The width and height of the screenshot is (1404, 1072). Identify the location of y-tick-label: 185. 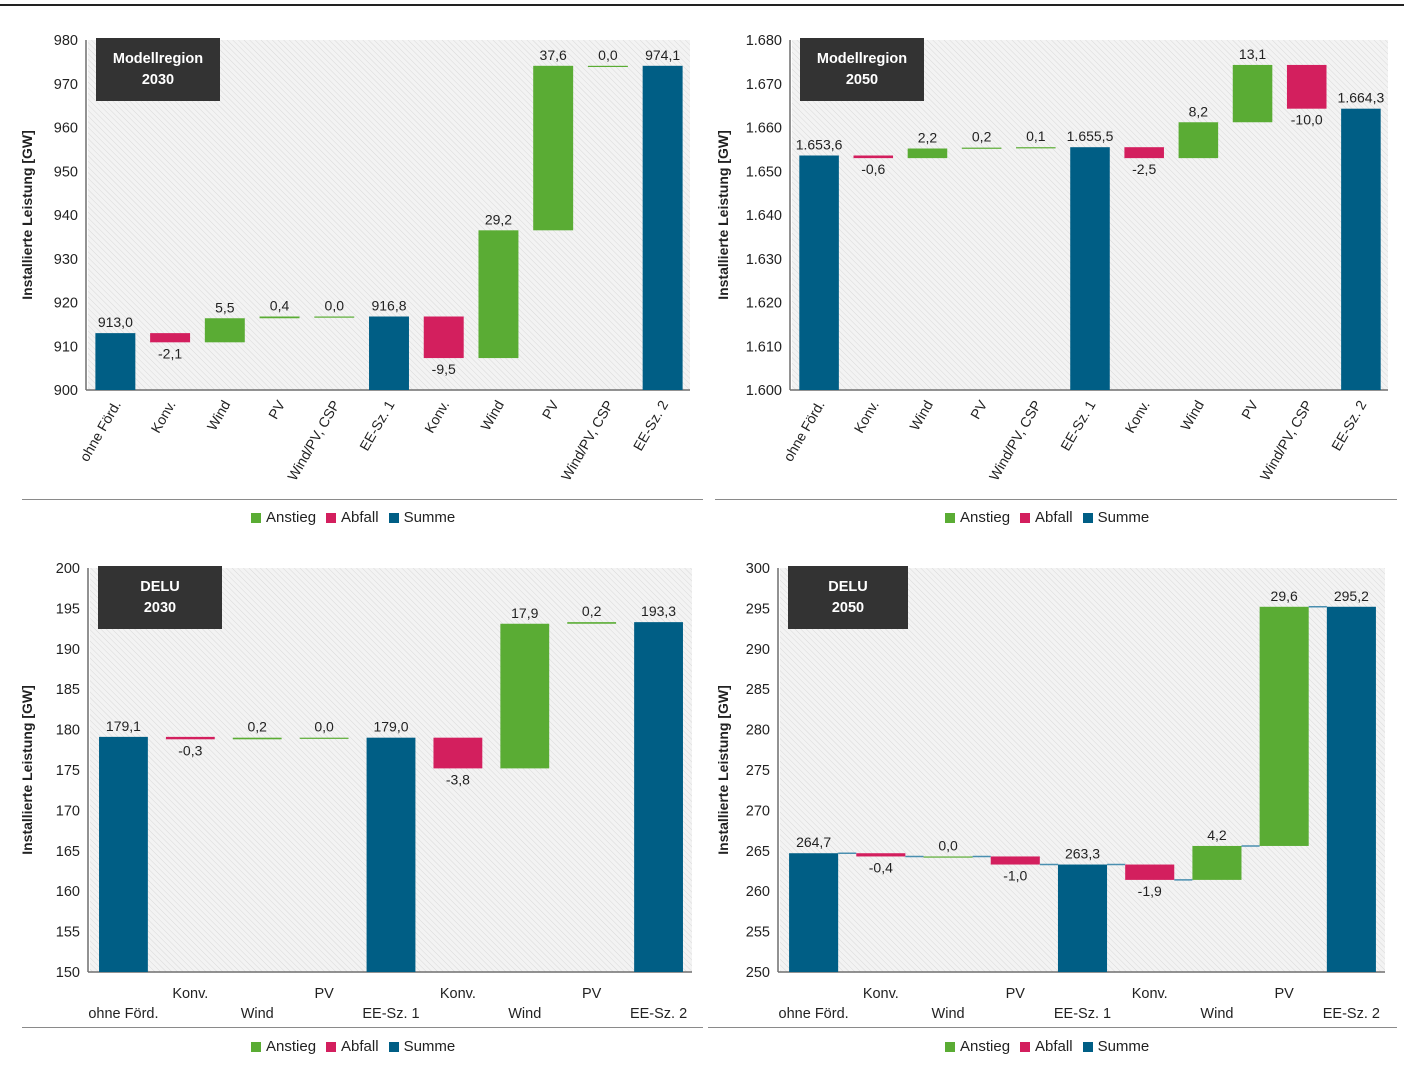
(68, 690).